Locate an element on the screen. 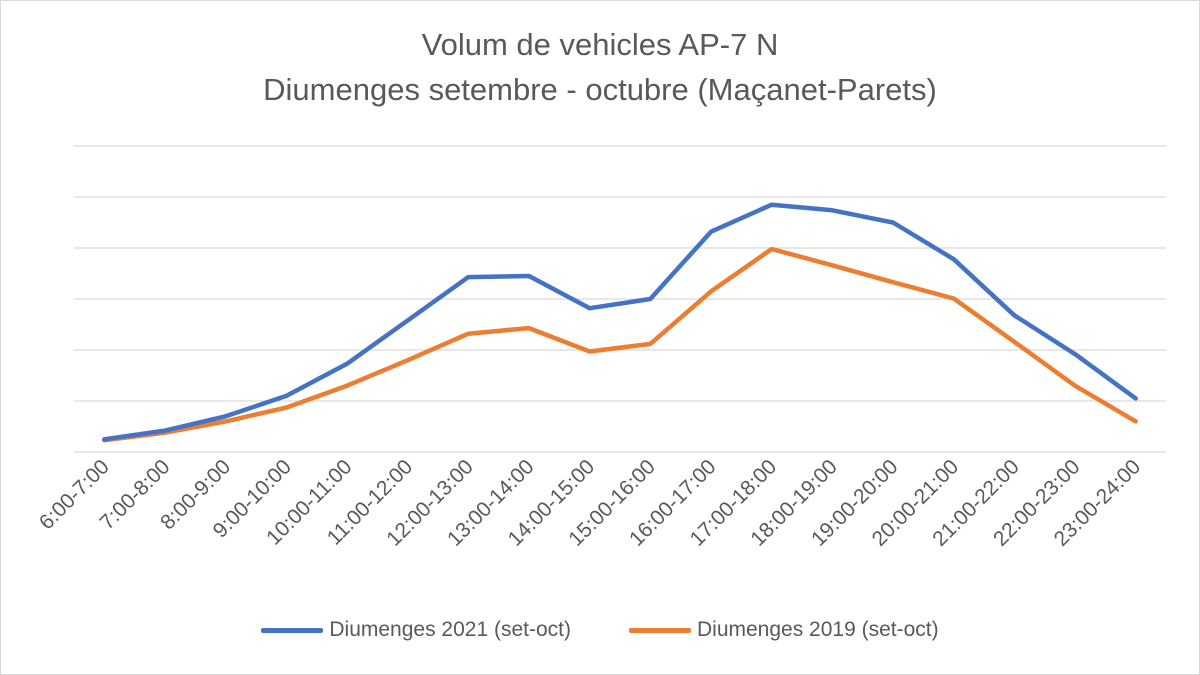 This screenshot has height=675, width=1200. chart-title: Volum de vehicles AP-7 N is located at coordinates (600, 44).